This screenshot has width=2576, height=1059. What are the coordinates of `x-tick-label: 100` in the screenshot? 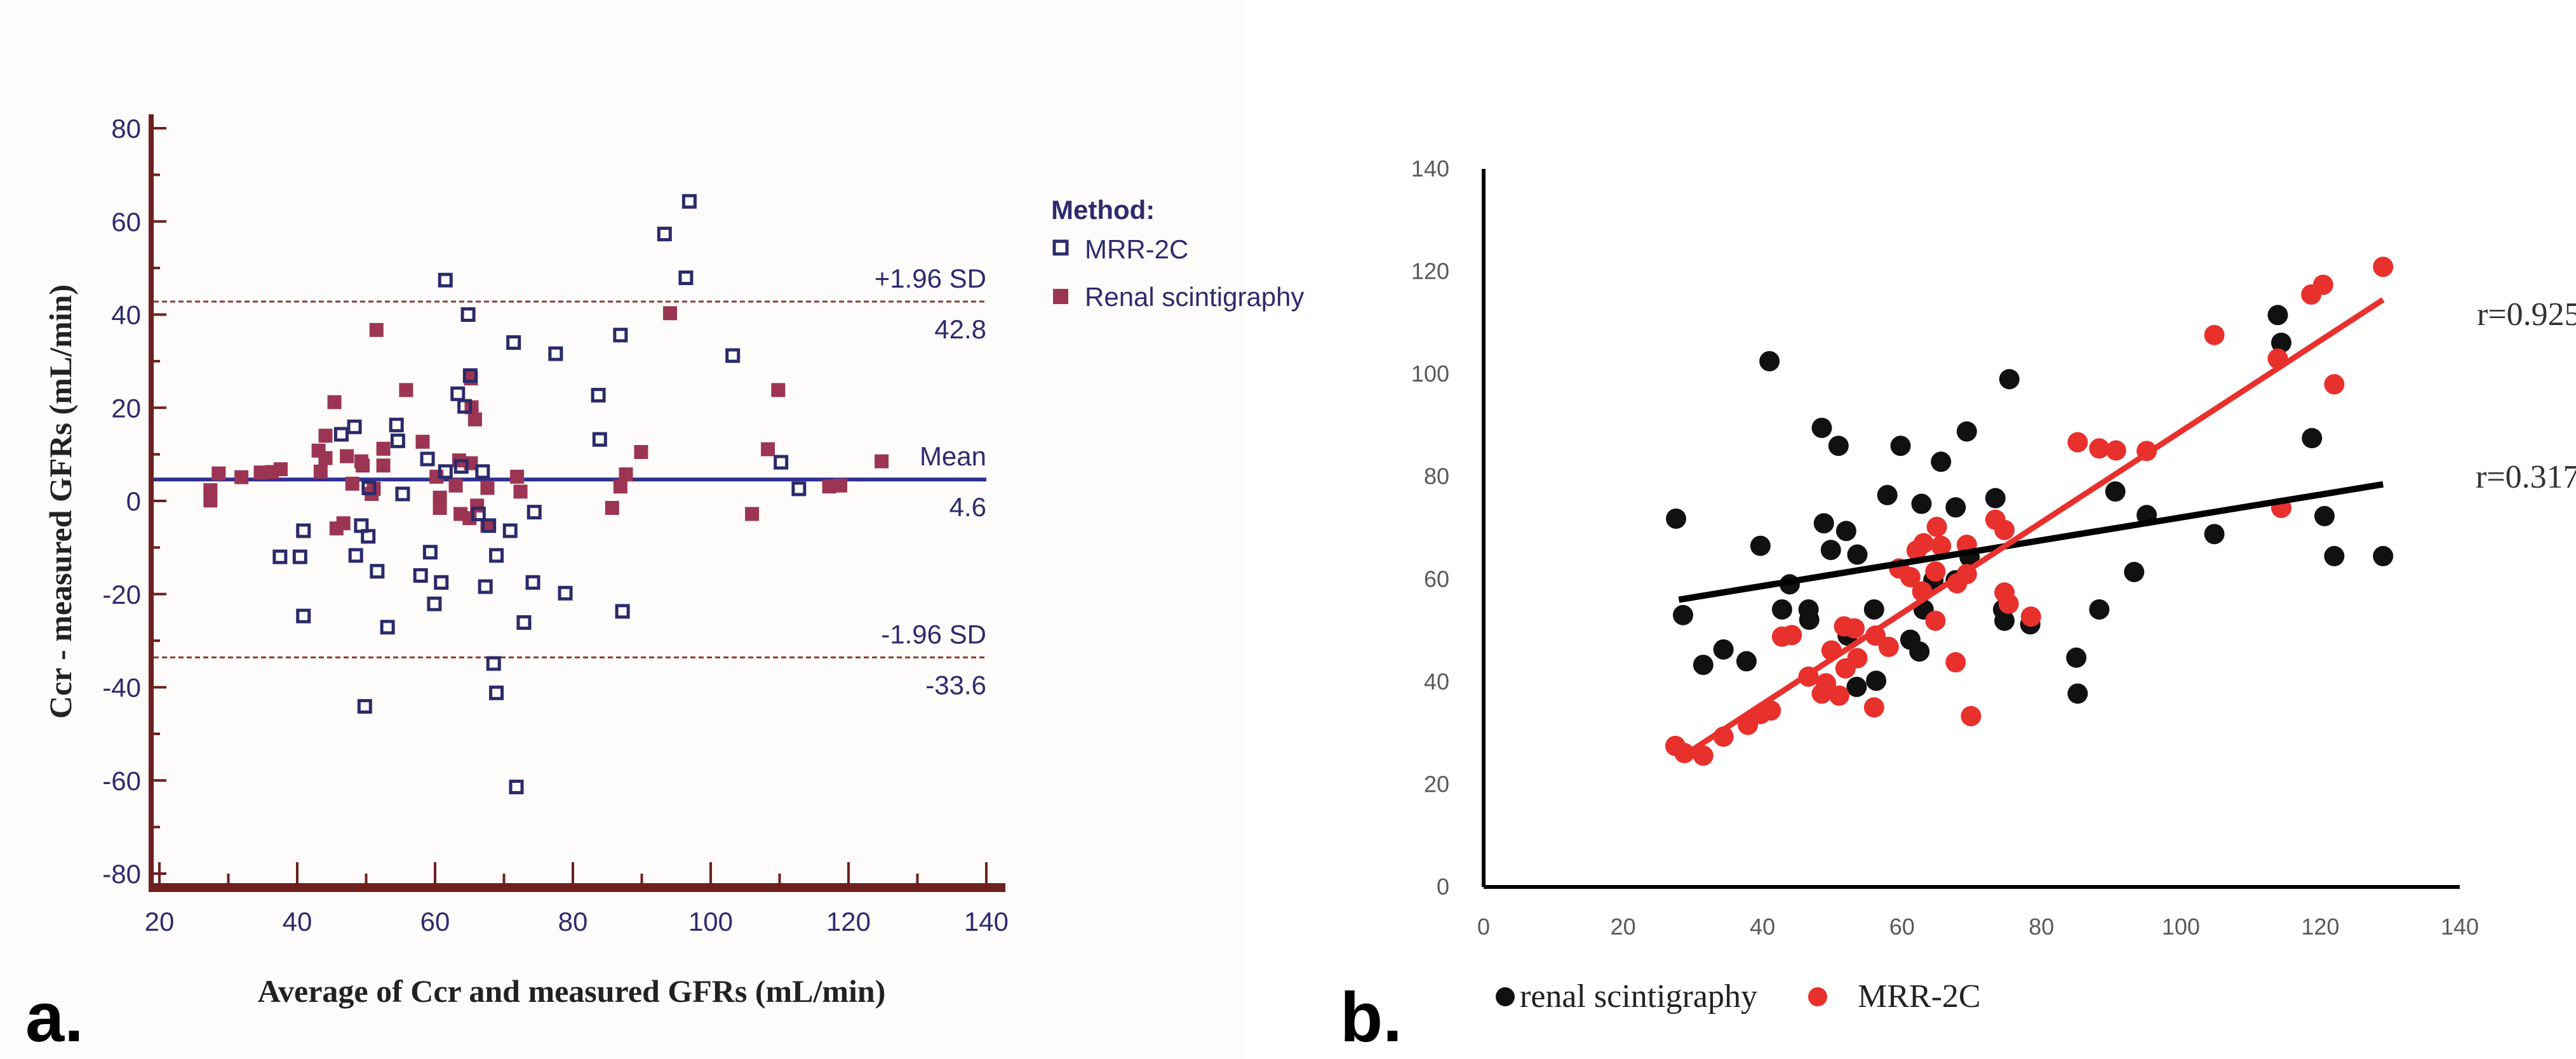 It's located at (710, 922).